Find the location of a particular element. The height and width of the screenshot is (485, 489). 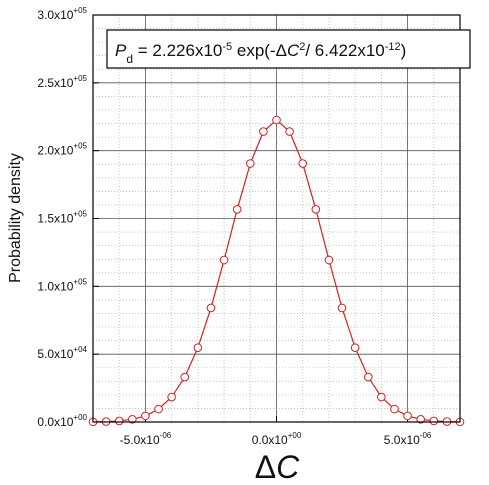

tick-label-base: 3.0x10 is located at coordinates (55, 15).